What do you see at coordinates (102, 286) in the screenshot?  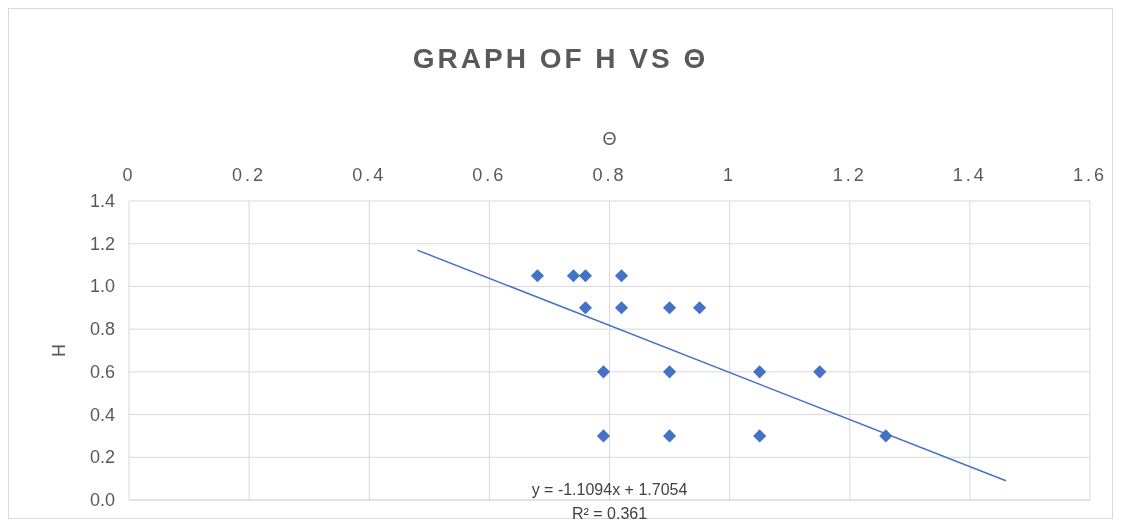 I see `y-tick-label: 1.0` at bounding box center [102, 286].